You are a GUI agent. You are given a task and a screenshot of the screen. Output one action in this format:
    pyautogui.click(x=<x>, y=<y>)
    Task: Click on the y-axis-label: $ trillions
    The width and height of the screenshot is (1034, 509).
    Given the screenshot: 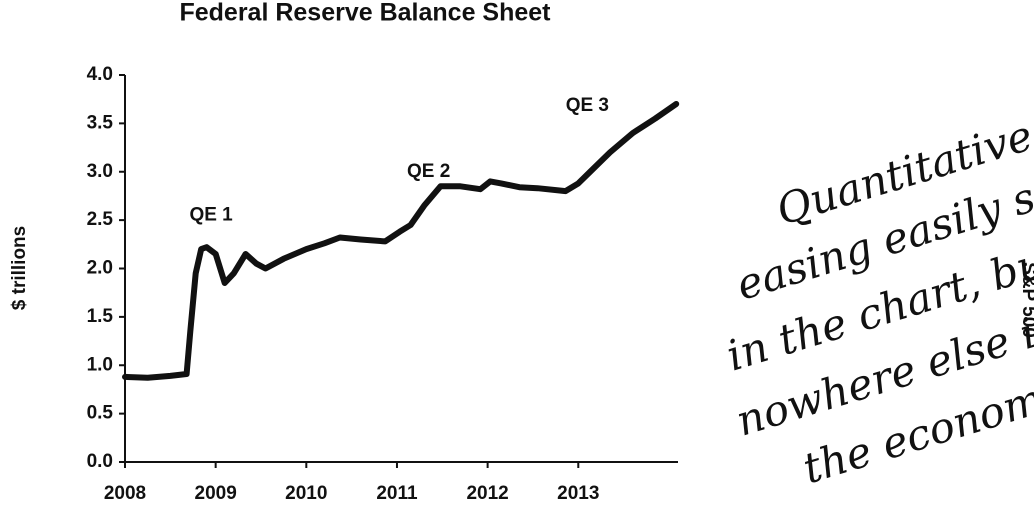 What is the action you would take?
    pyautogui.click(x=19, y=268)
    